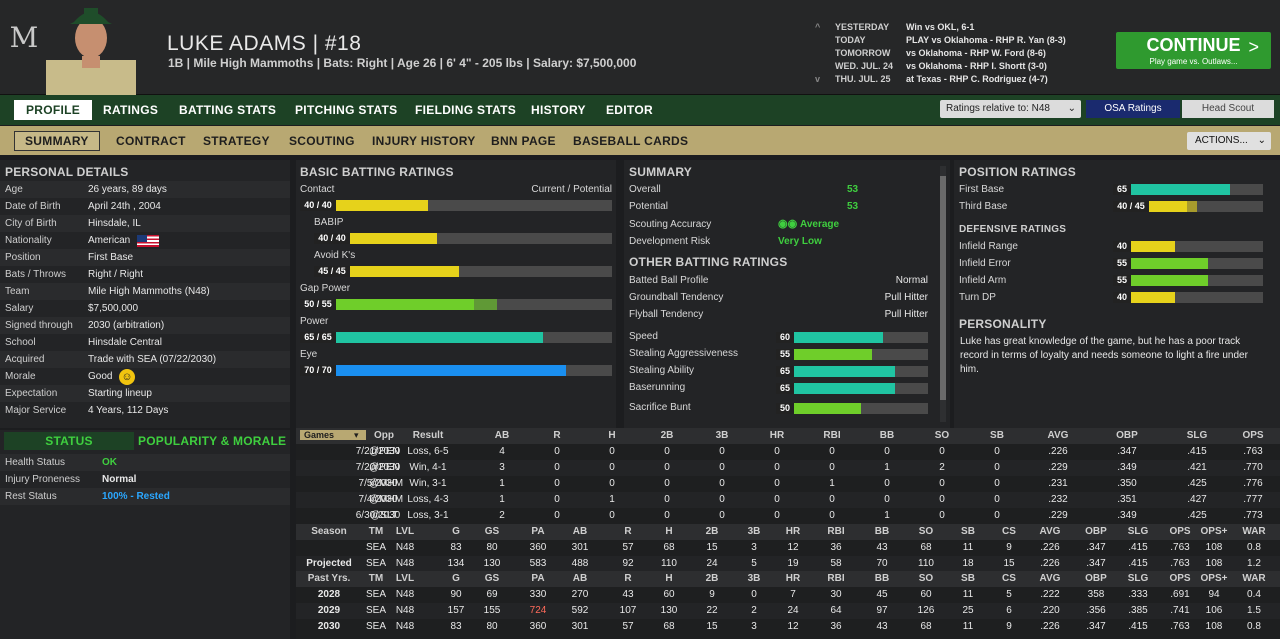 This screenshot has height=639, width=1280. I want to click on status-value: Normal, so click(119, 479).